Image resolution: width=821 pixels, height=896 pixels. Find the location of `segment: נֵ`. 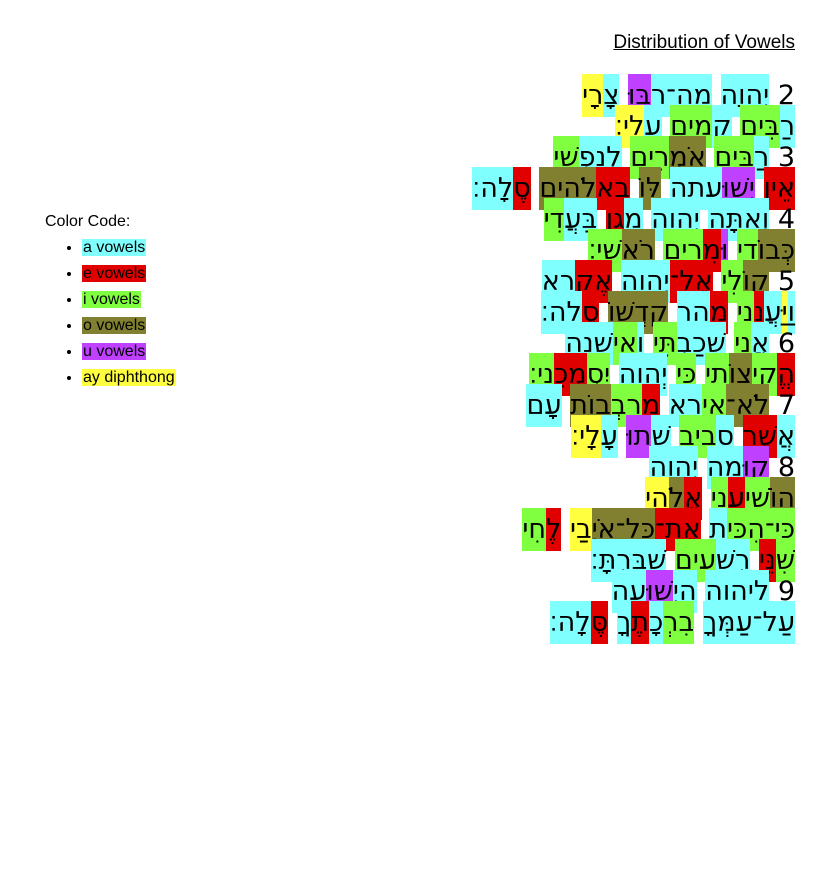

segment: נֵ is located at coordinates (759, 312).